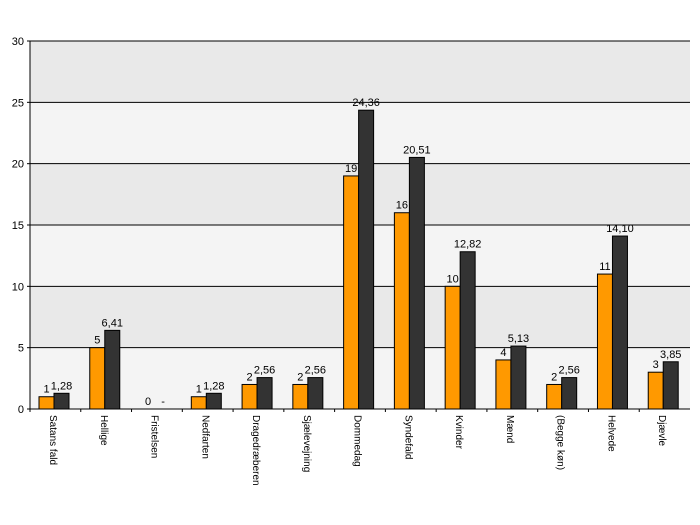 This screenshot has height=525, width=700. I want to click on x-tick-label: Syndefald, so click(407, 437).